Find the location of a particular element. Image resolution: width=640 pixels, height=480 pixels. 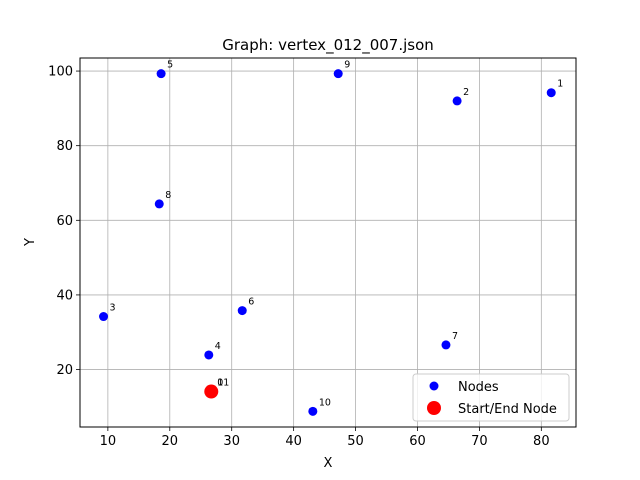

y-tick-label: 40 is located at coordinates (64, 295).